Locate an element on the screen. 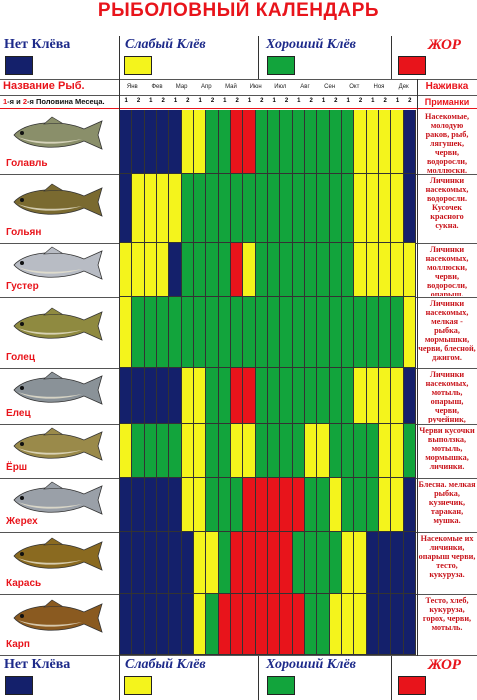 This screenshot has width=477, height=700. legend-label: ЖОР is located at coordinates (444, 45).